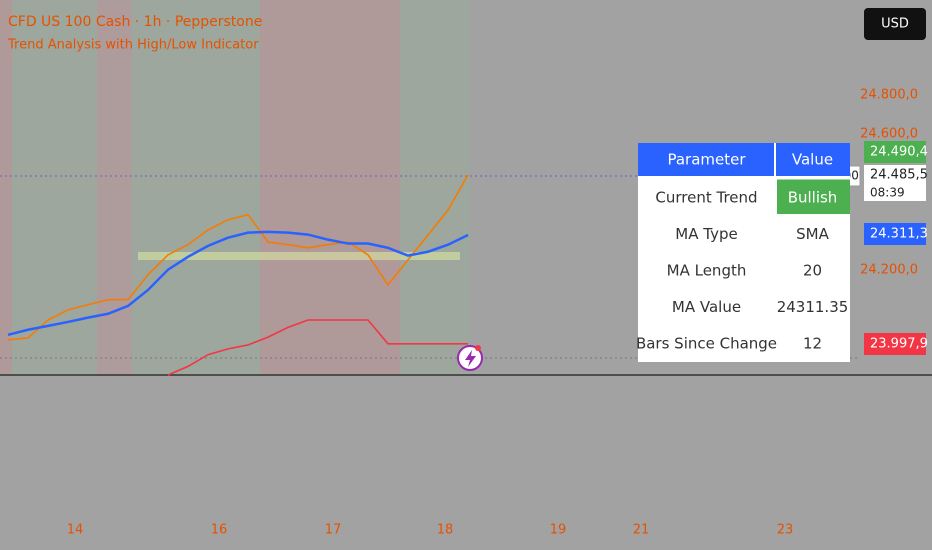 The height and width of the screenshot is (550, 932). What do you see at coordinates (813, 307) in the screenshot?
I see `table-cell: 24311.35` at bounding box center [813, 307].